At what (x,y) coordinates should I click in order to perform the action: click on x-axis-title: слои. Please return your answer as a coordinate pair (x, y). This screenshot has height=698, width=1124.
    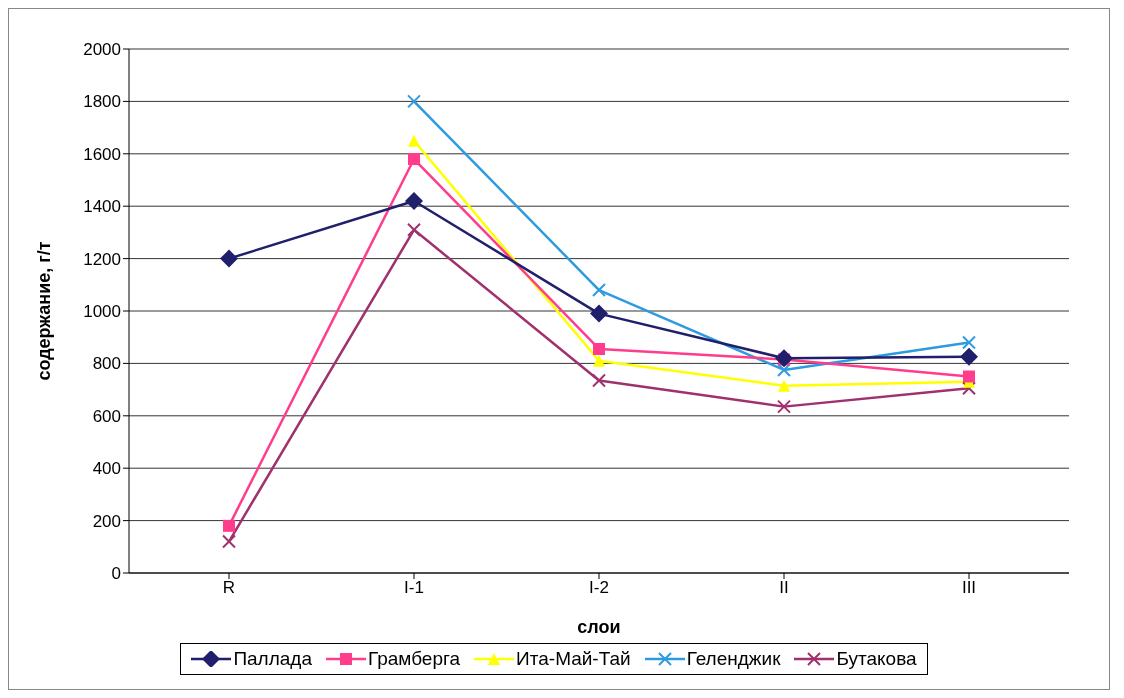
    Looking at the image, I should click on (599, 627).